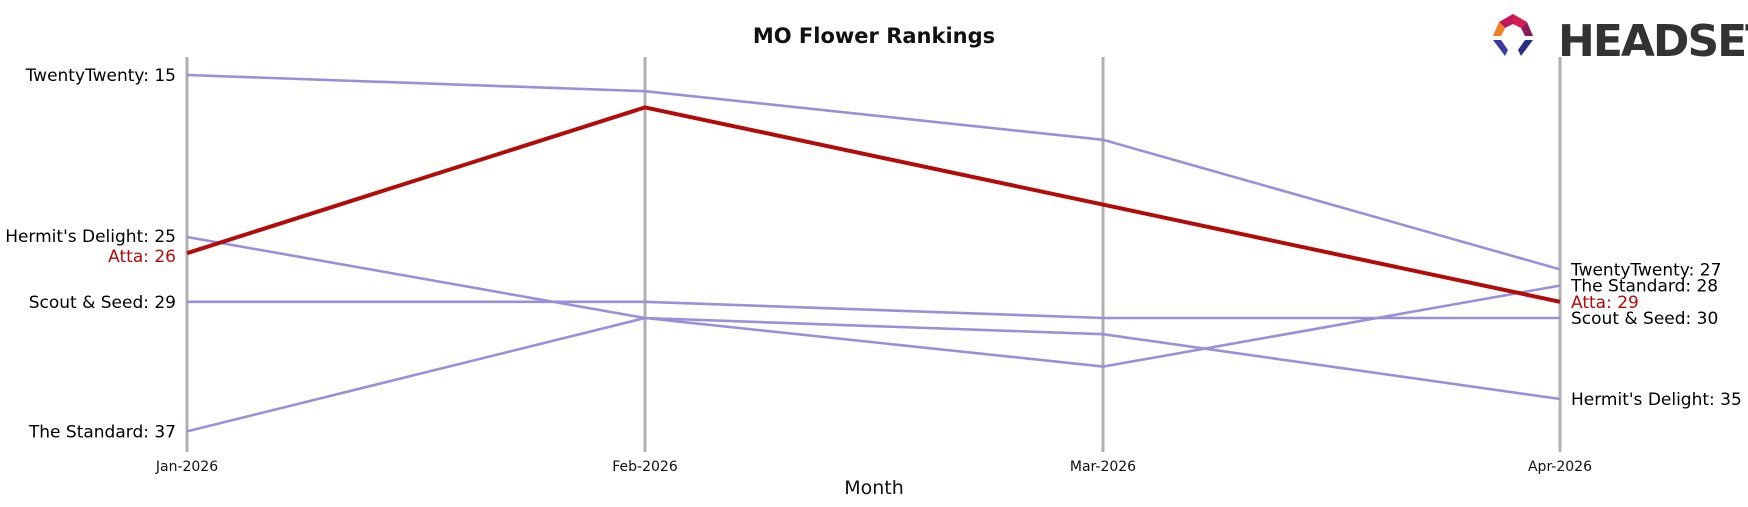  Describe the element at coordinates (873, 467) in the screenshot. I see `x-tick-labels: Jan-2026 Feb-2026 Mar-2026 Apr-2026` at that location.